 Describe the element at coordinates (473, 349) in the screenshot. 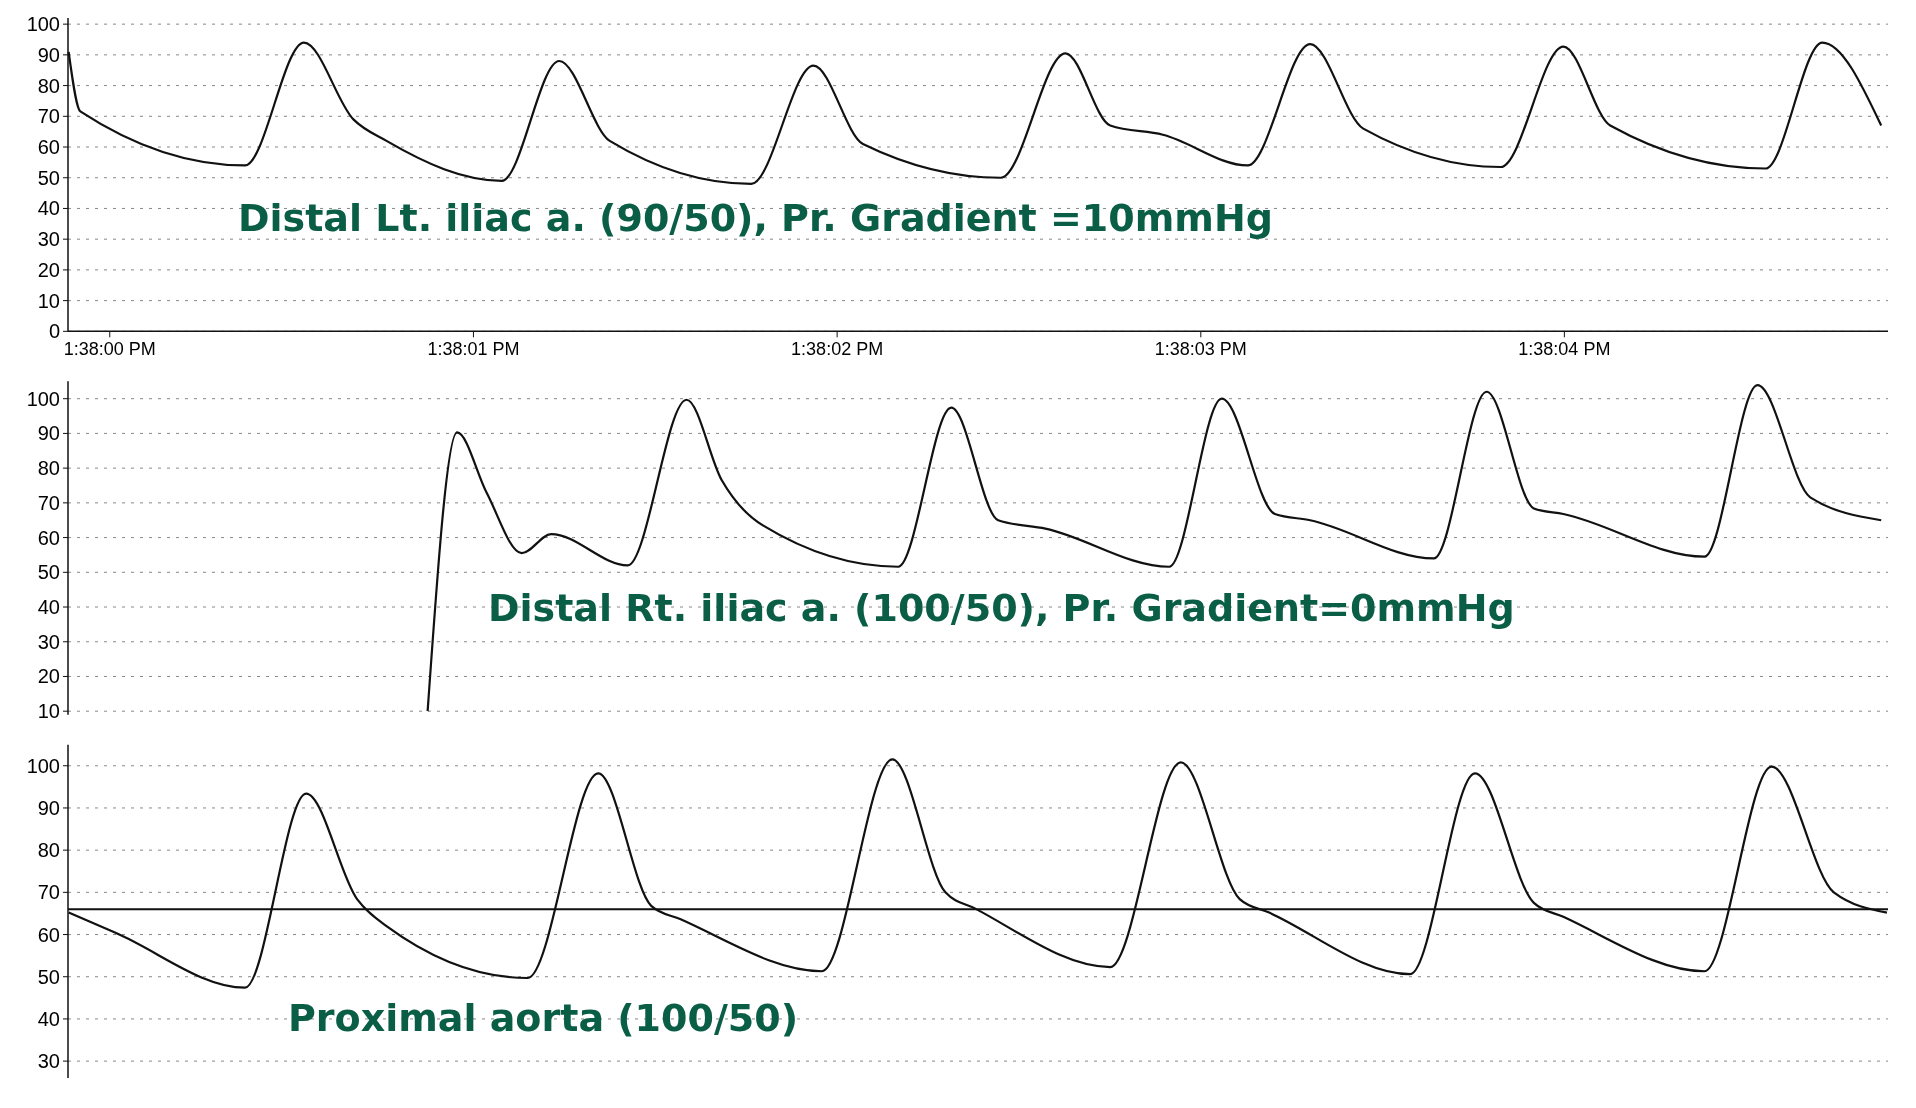

I see `x-tick-label: 1:38:01 PM` at that location.